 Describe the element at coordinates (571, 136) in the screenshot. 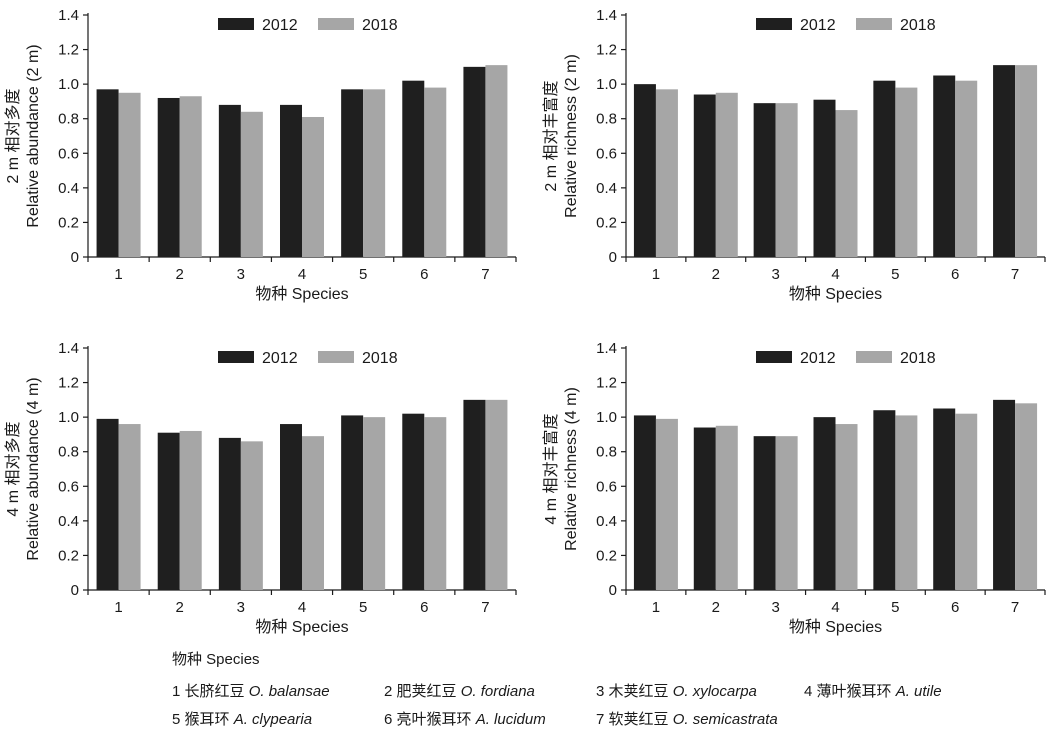

I see `y-axis-title-en: Relative richness (2 m)` at that location.